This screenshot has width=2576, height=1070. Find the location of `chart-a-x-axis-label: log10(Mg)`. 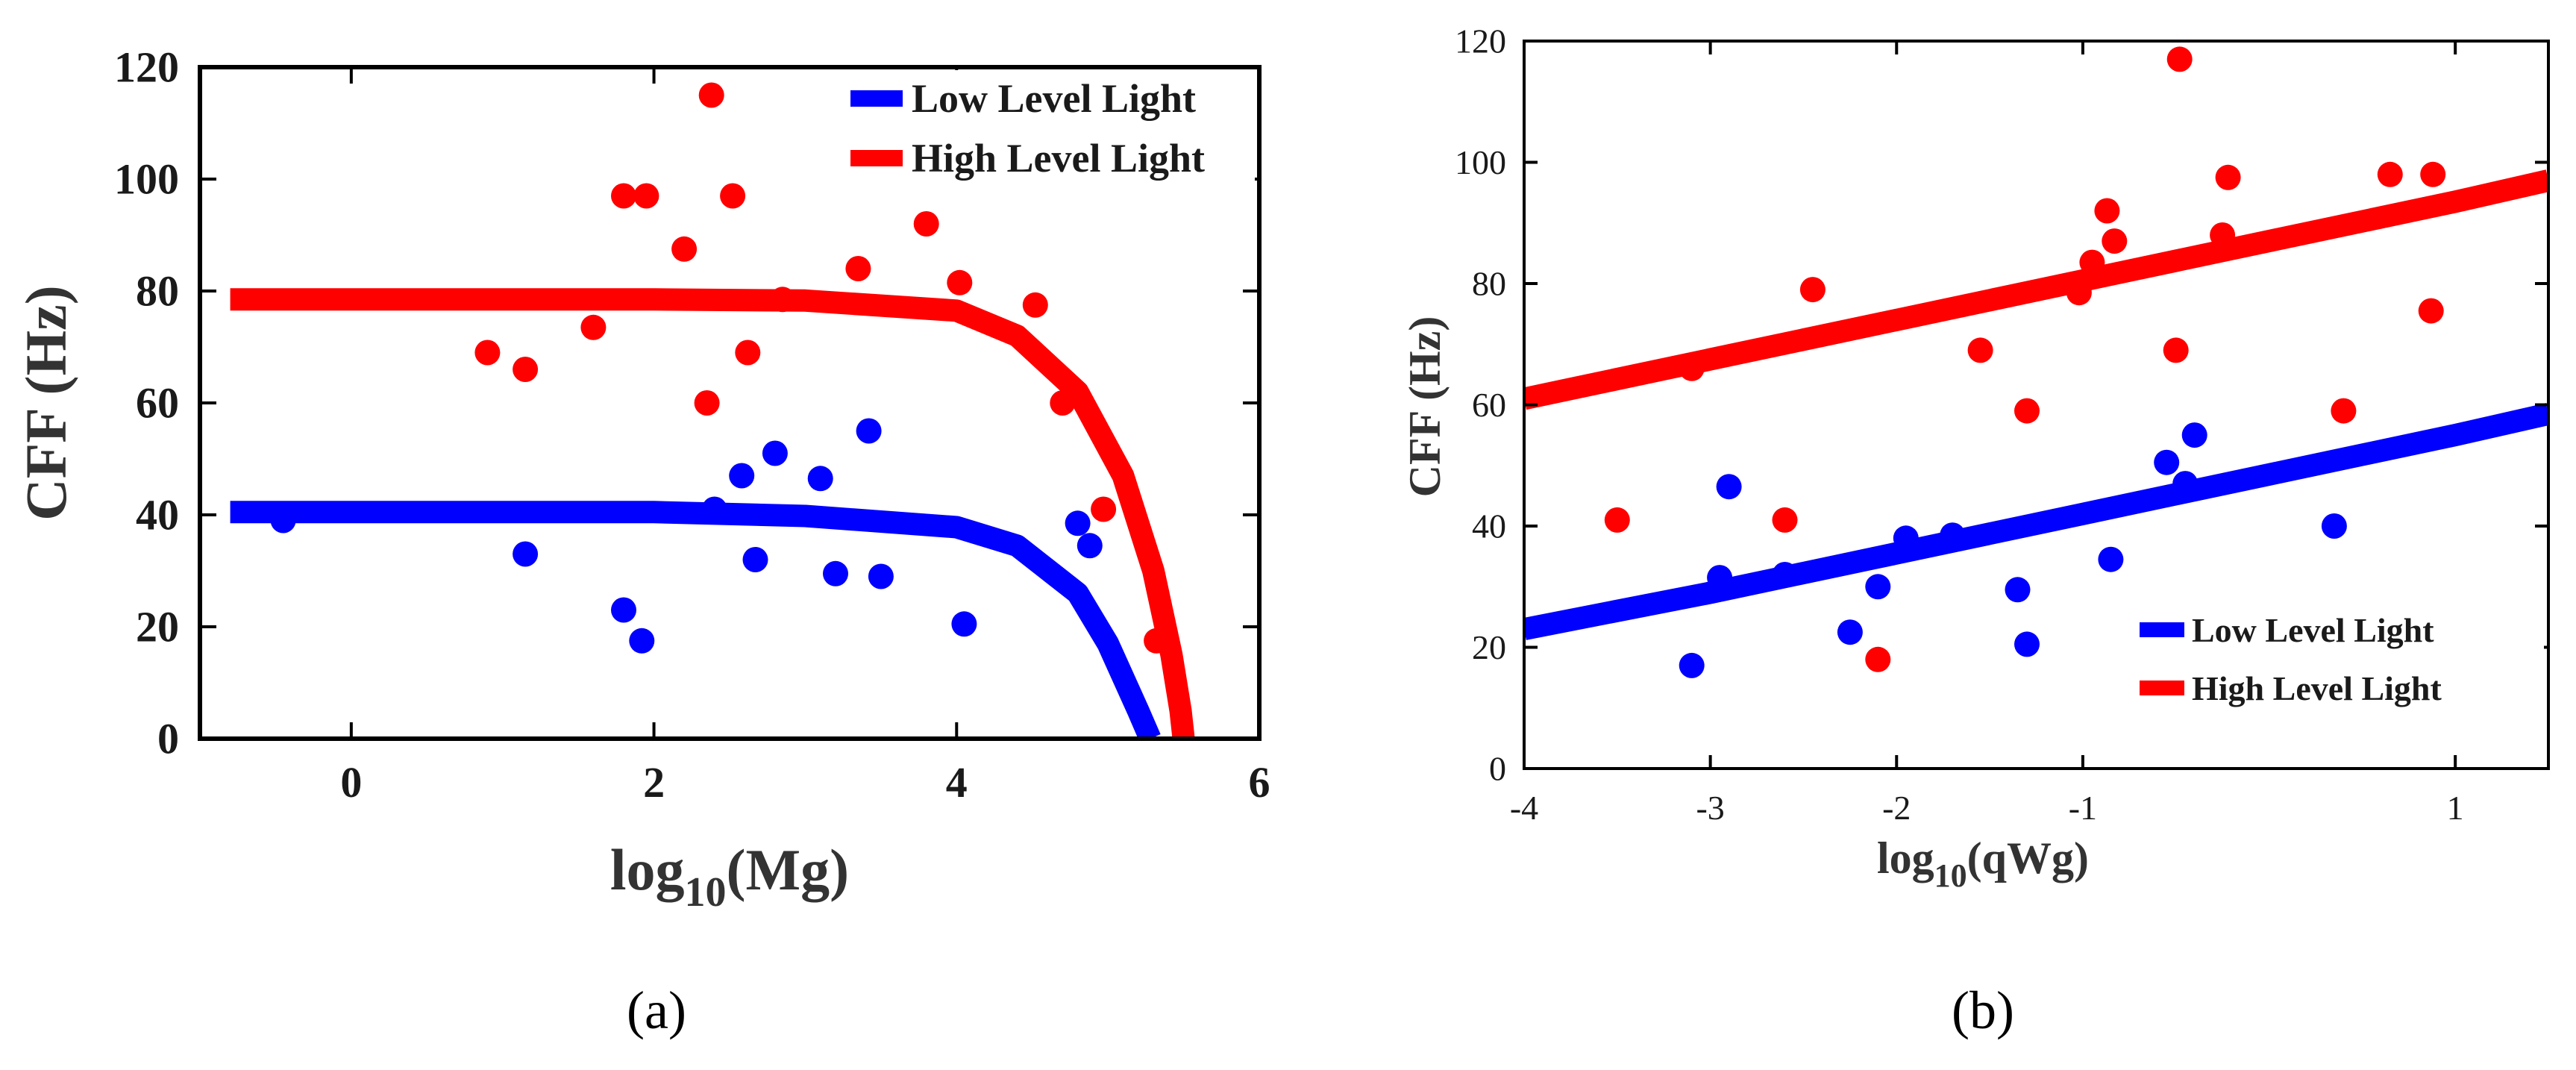

chart-a-x-axis-label: log10(Mg) is located at coordinates (729, 877).